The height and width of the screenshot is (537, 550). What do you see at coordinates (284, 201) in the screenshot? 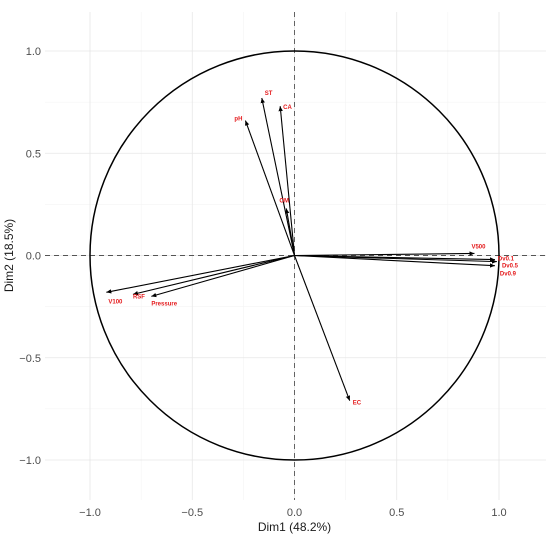
I see `label-om: OM` at bounding box center [284, 201].